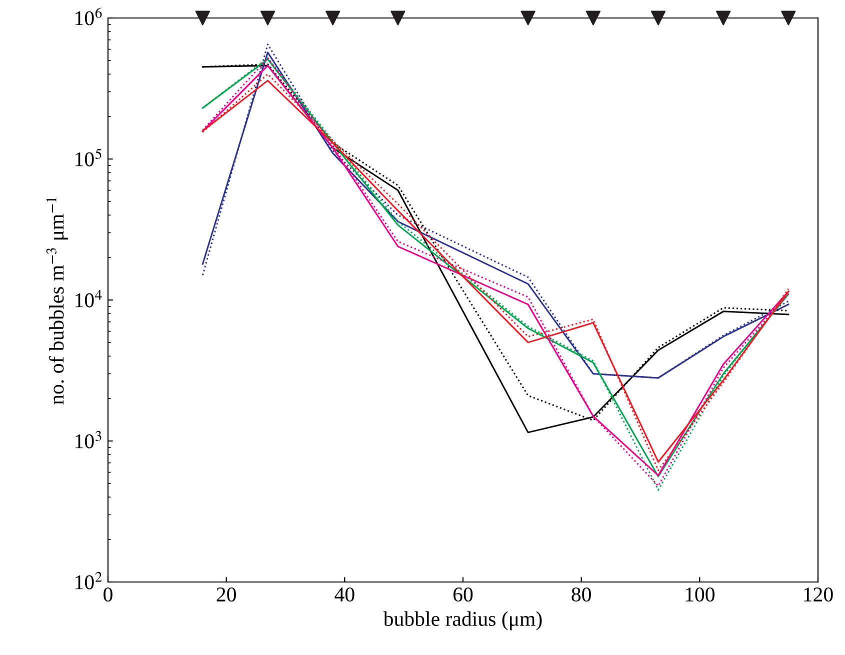 This screenshot has width=845, height=655. Describe the element at coordinates (462, 620) in the screenshot. I see `x-axis-title: bubble radius (μm)` at that location.